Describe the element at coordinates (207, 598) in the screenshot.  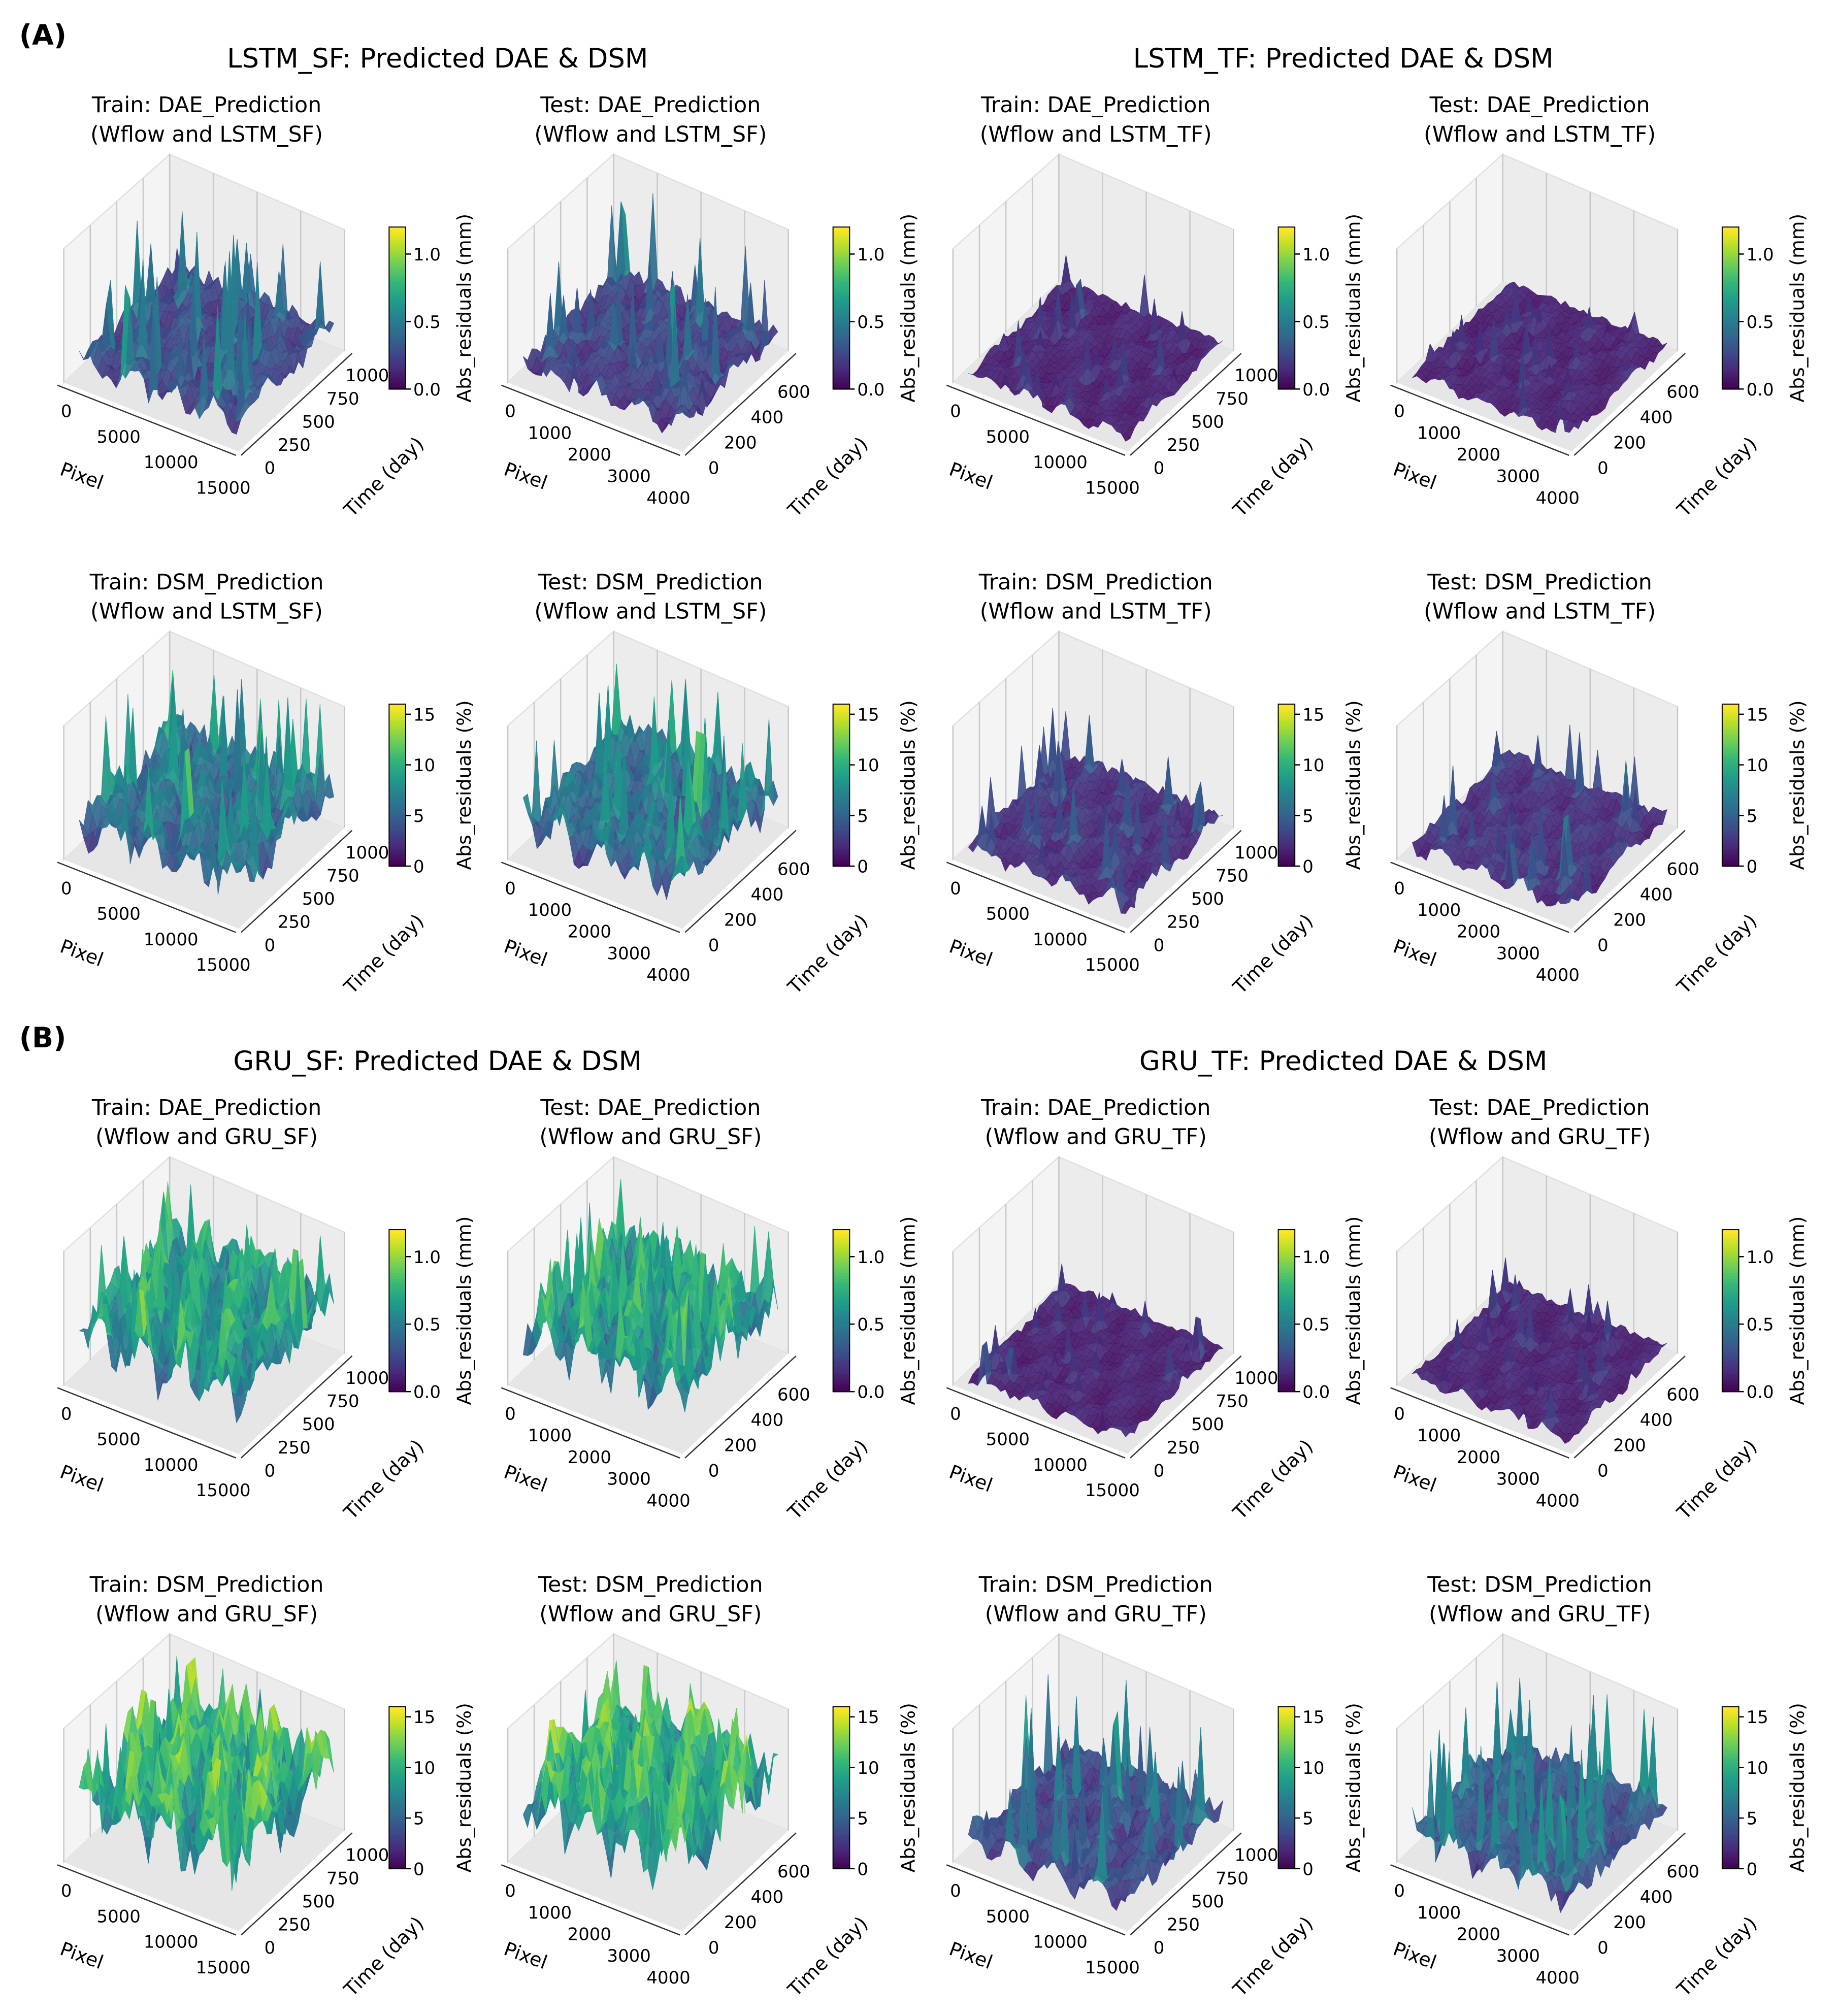
I see `panel-title: Train: DSM_Prediction (Wflow and LSTM_SF)` at that location.